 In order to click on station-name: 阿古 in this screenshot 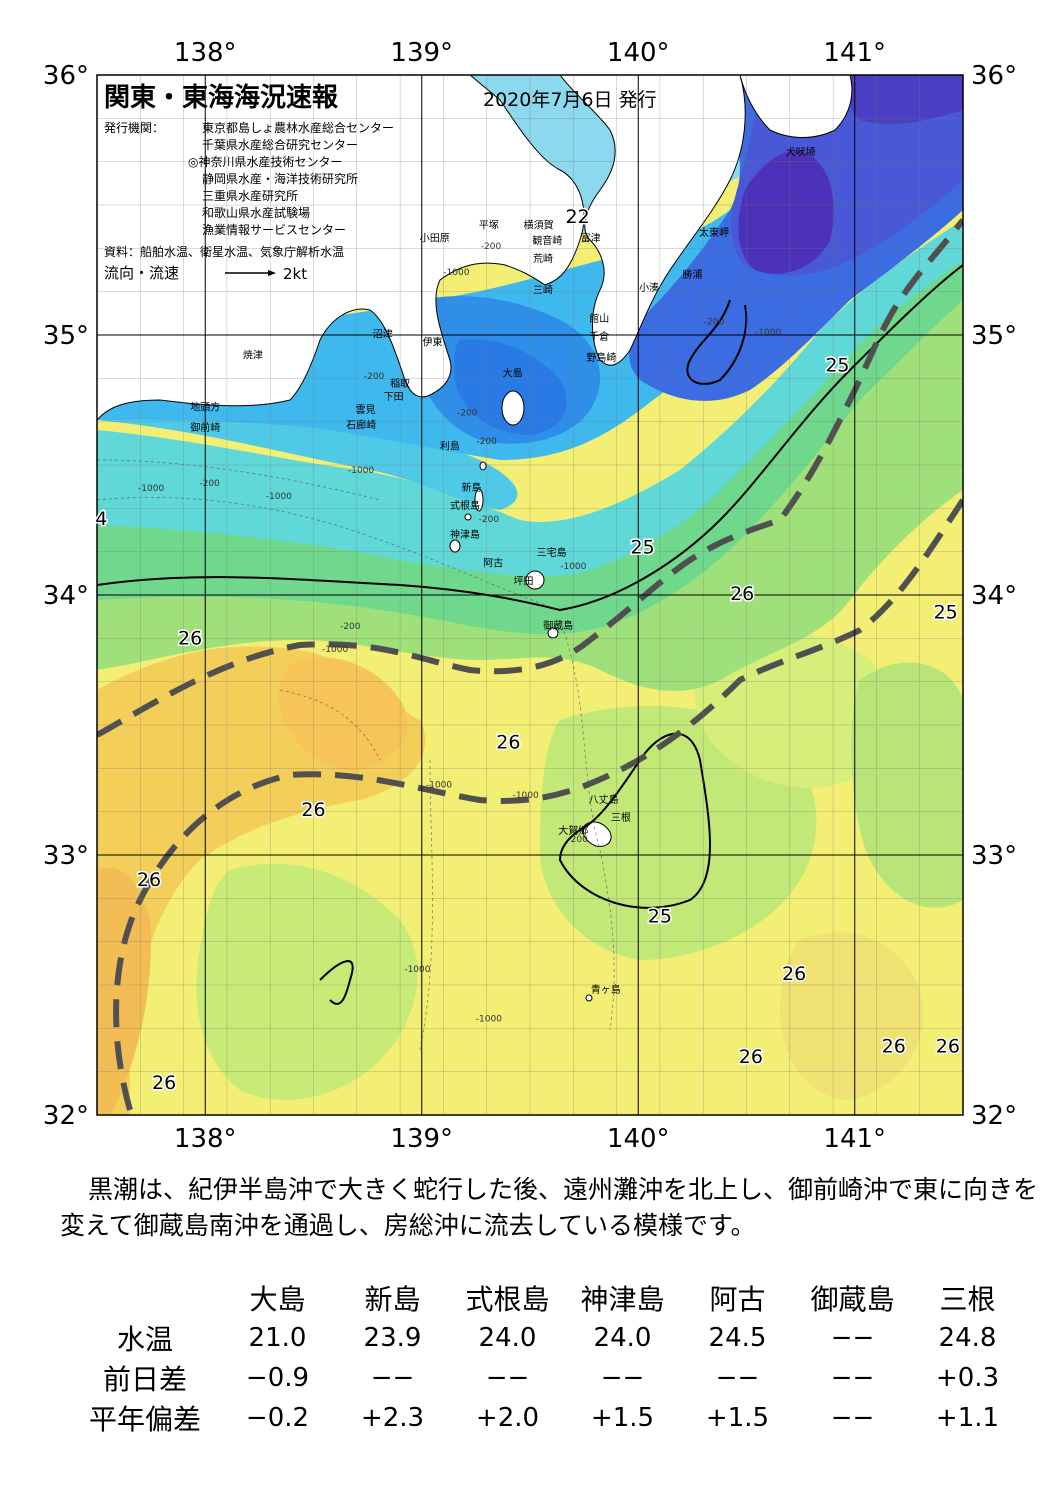, I will do `click(737, 1299)`.